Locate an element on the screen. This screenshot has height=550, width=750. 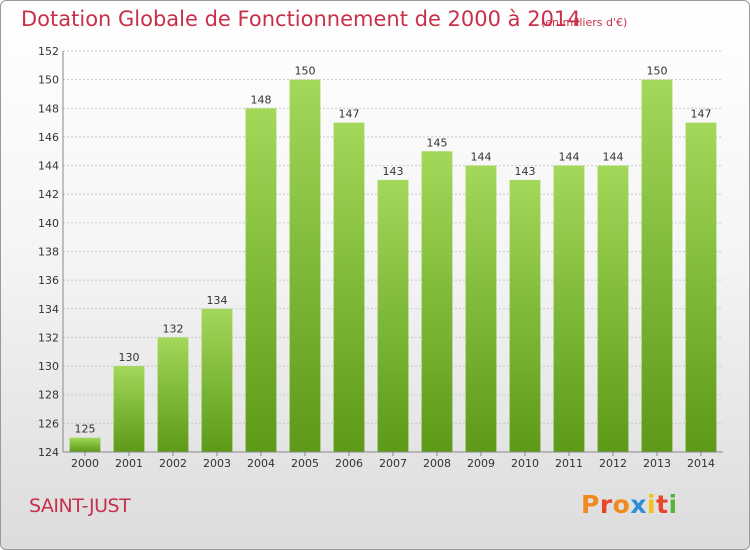
commune-name: SAINT-JUST is located at coordinates (80, 506).